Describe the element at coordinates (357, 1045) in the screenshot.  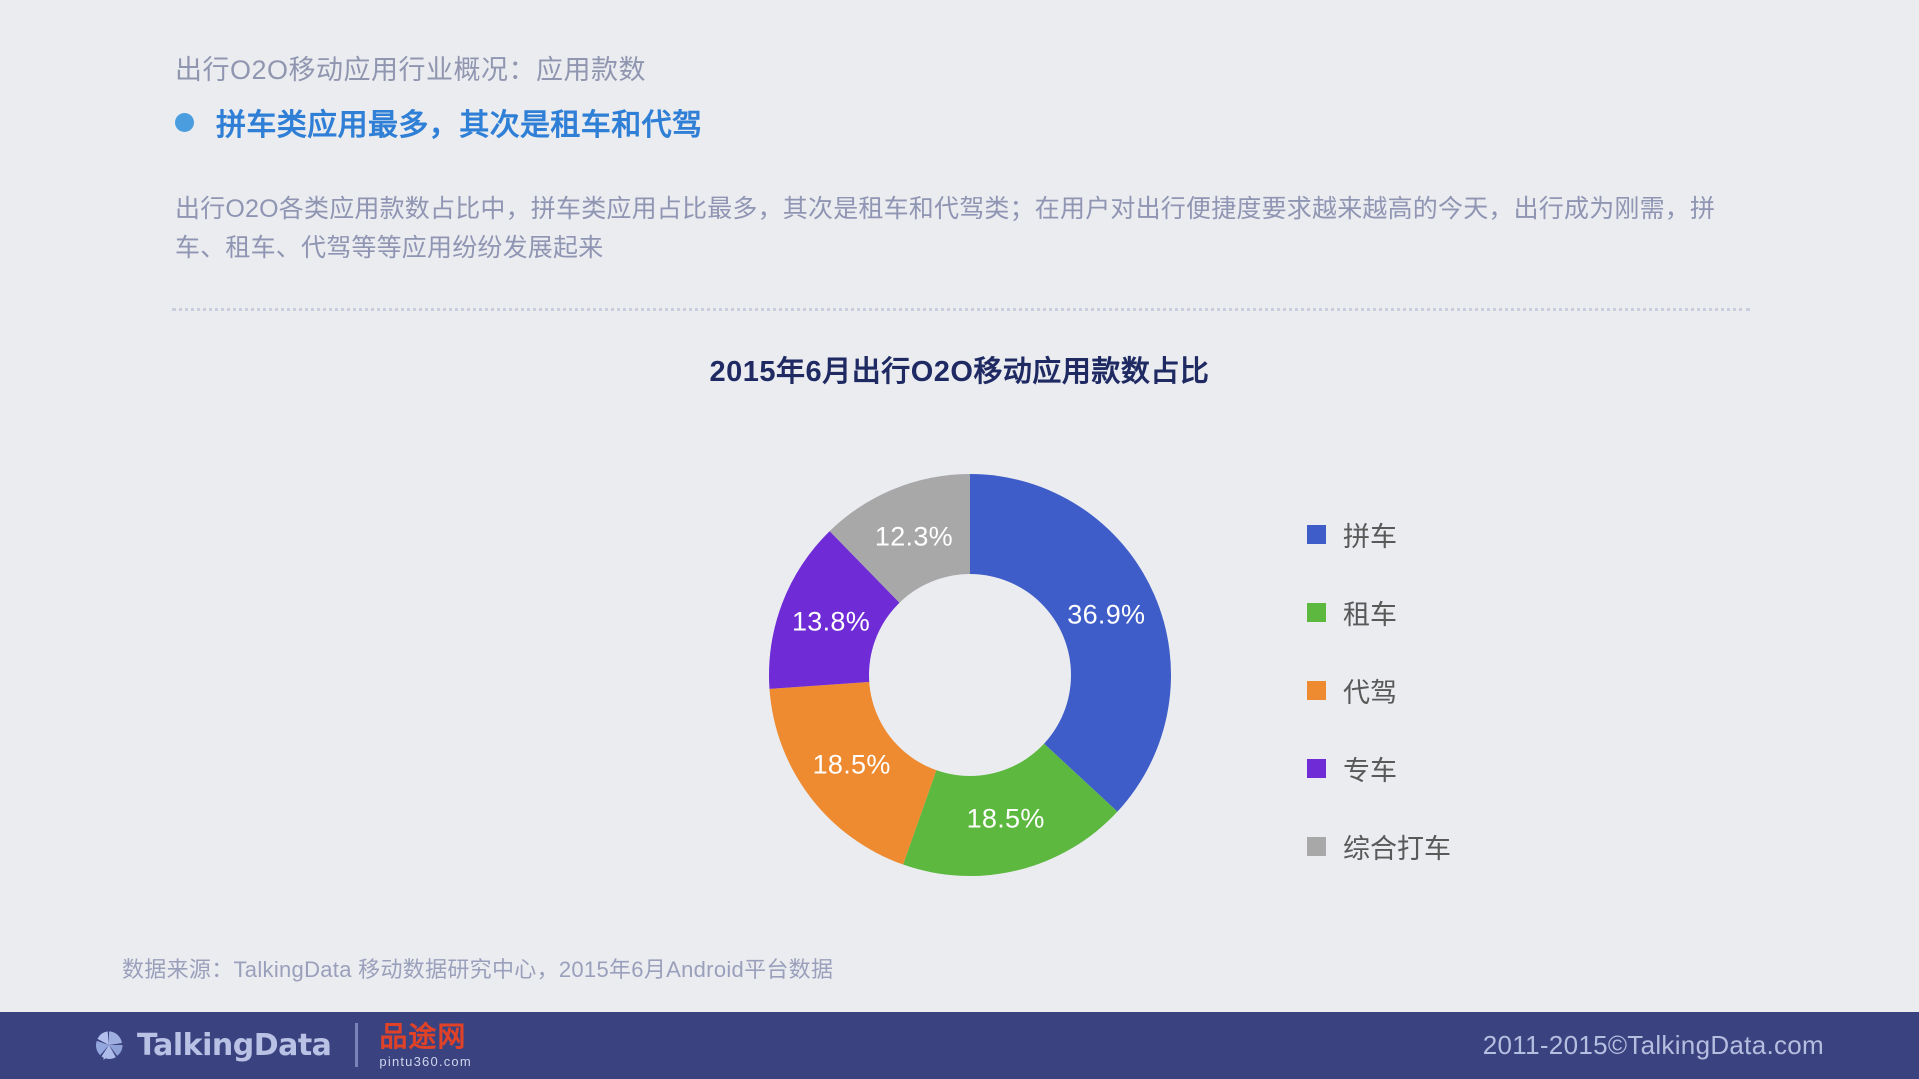
I see `footer-divider` at that location.